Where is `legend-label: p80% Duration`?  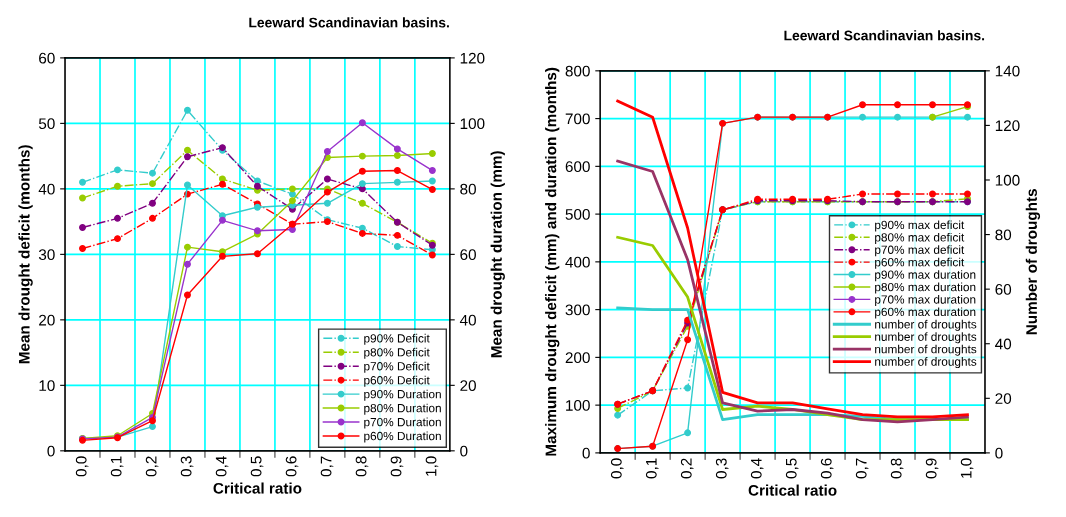
legend-label: p80% Duration is located at coordinates (402, 409).